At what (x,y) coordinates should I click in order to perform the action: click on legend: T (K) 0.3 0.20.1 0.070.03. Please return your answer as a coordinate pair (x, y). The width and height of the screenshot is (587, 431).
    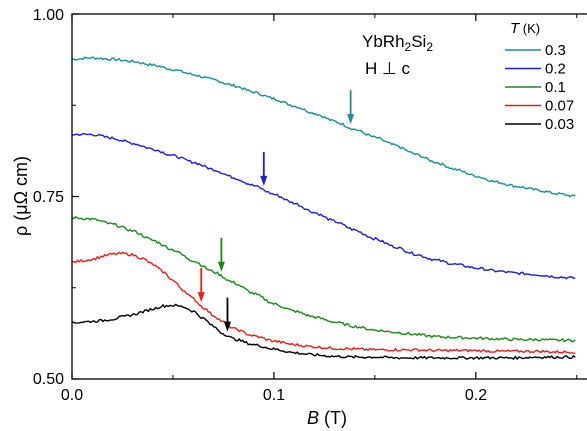
    Looking at the image, I should click on (539, 76).